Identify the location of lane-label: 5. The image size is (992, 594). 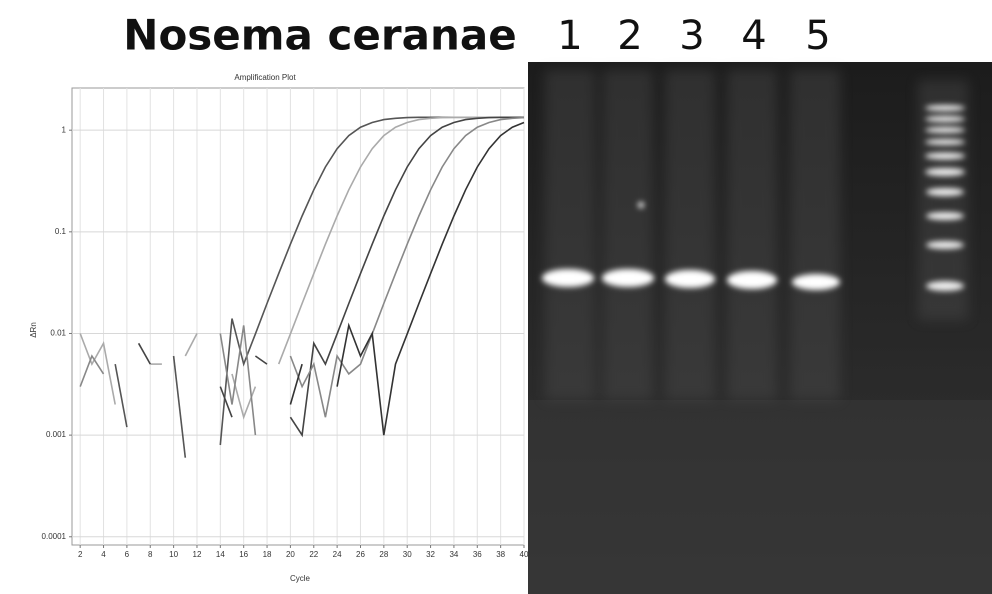
(817, 36).